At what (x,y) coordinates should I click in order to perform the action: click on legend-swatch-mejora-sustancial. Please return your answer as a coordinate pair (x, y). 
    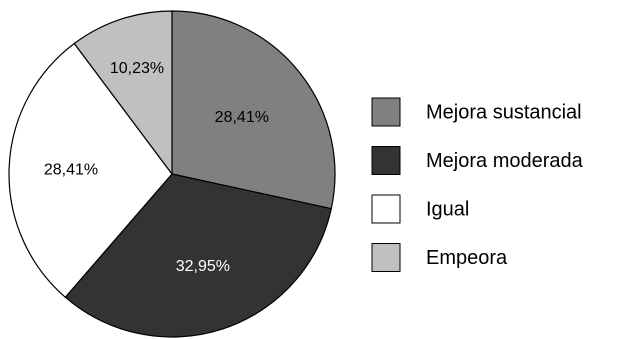
    Looking at the image, I should click on (386, 112).